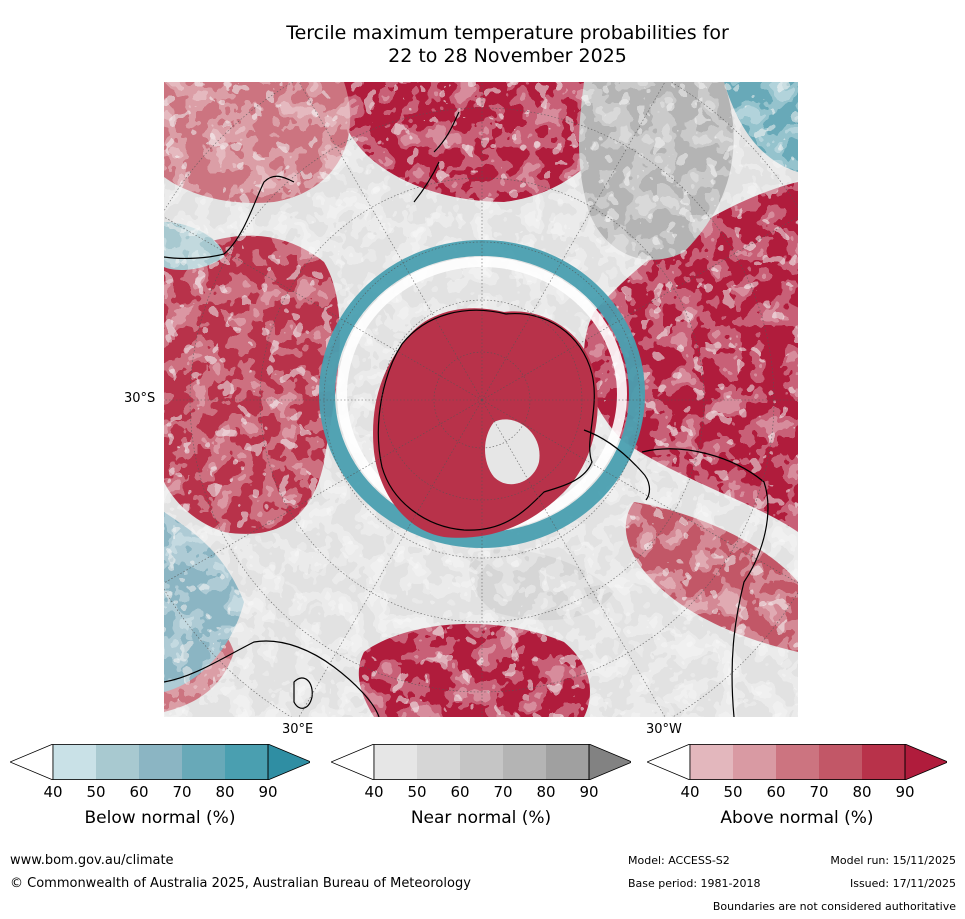 The height and width of the screenshot is (919, 965). I want to click on madagascar-coastline, so click(303, 693).